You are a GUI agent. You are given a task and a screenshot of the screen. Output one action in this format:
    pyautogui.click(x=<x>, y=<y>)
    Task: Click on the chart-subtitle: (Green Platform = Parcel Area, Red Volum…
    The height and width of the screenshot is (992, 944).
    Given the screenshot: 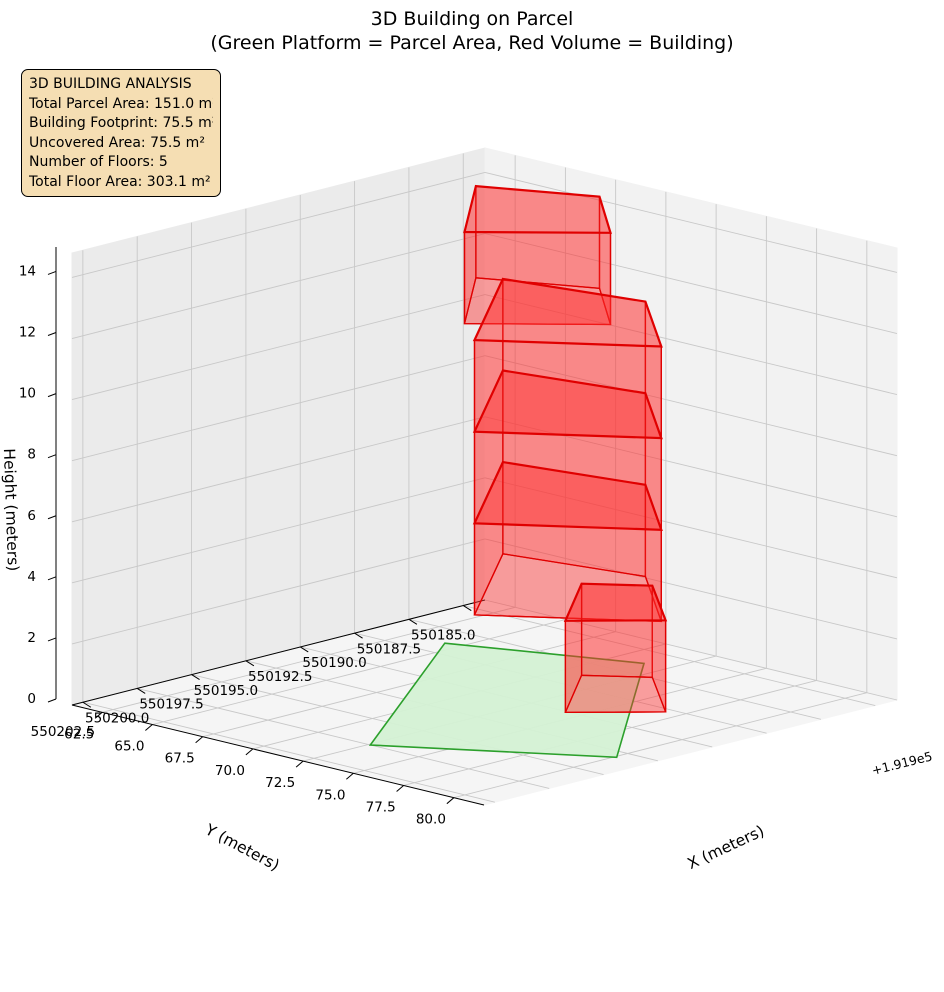 What is the action you would take?
    pyautogui.click(x=472, y=43)
    